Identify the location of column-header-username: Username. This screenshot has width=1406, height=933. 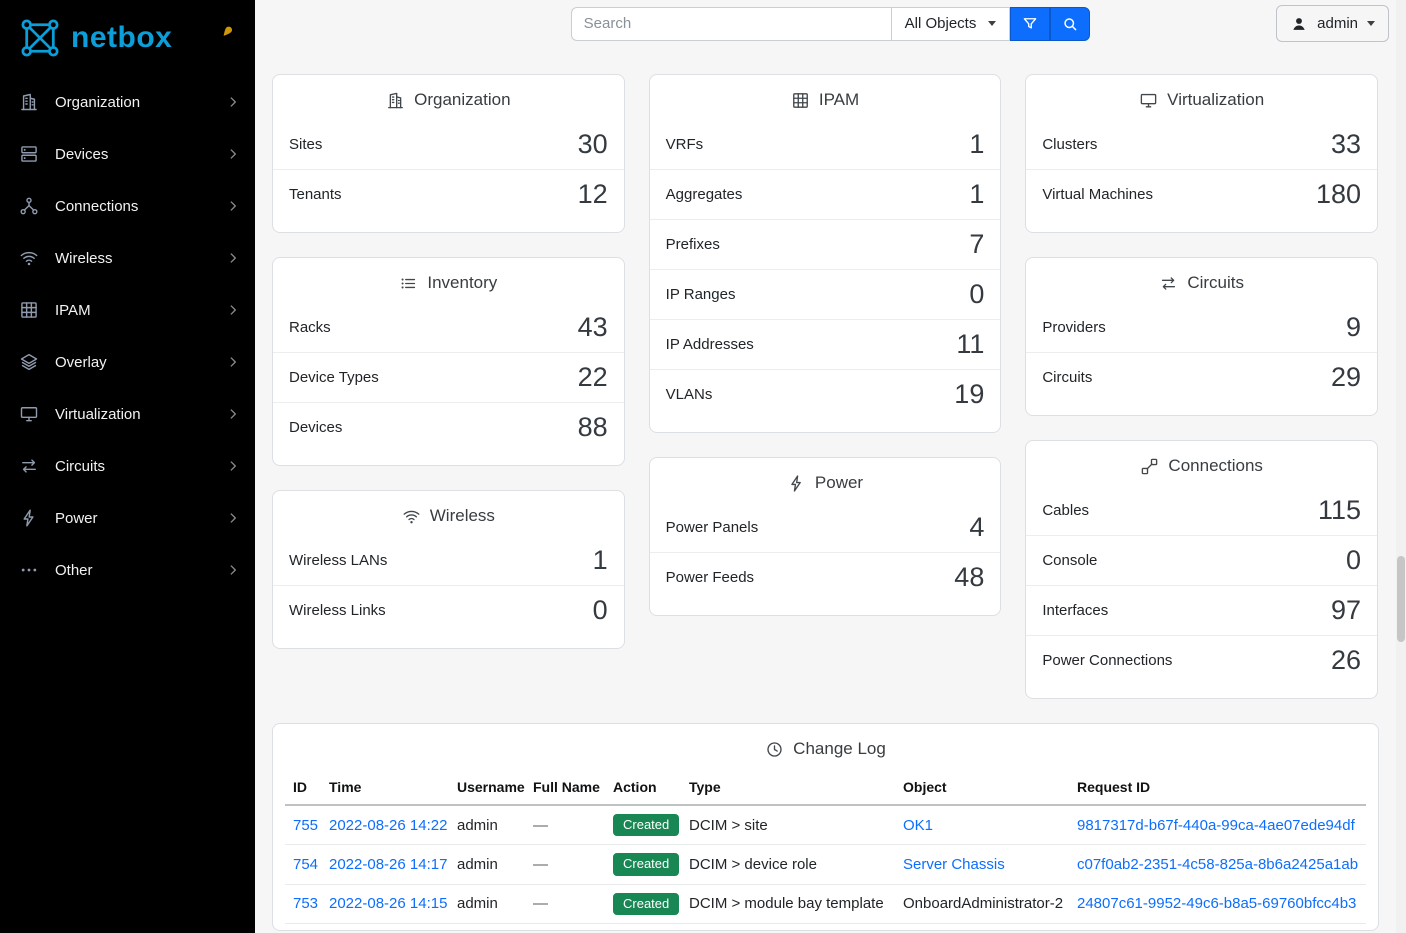
(487, 788).